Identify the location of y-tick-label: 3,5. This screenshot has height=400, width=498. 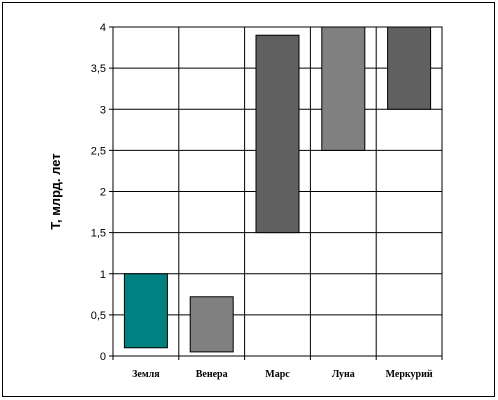
(98, 69).